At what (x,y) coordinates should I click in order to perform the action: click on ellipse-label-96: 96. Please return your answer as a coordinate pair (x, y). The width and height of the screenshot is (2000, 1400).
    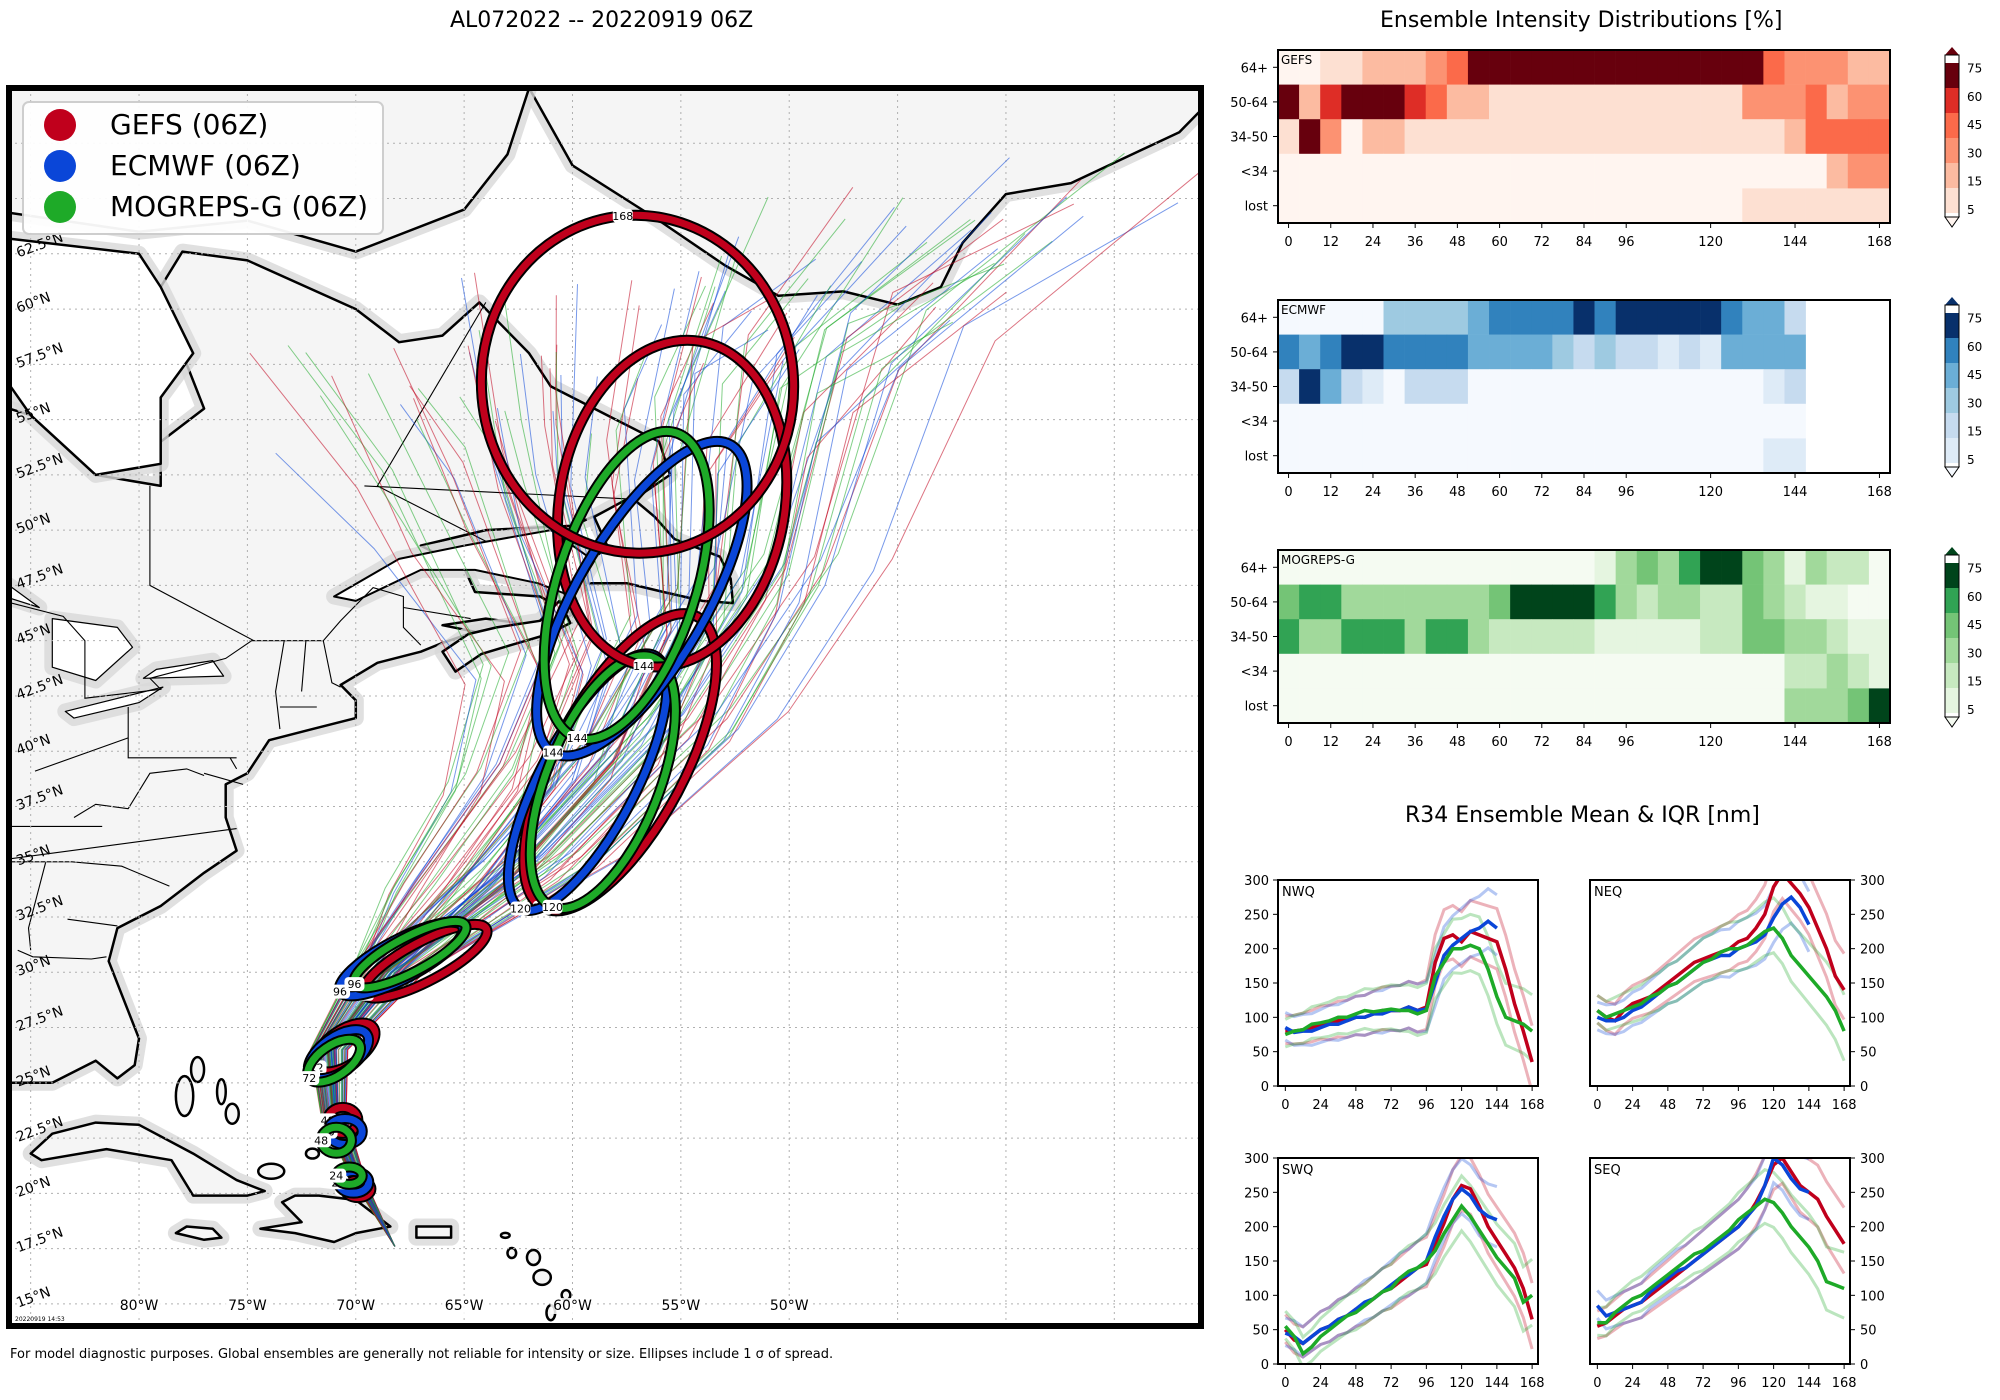
    Looking at the image, I should click on (354, 984).